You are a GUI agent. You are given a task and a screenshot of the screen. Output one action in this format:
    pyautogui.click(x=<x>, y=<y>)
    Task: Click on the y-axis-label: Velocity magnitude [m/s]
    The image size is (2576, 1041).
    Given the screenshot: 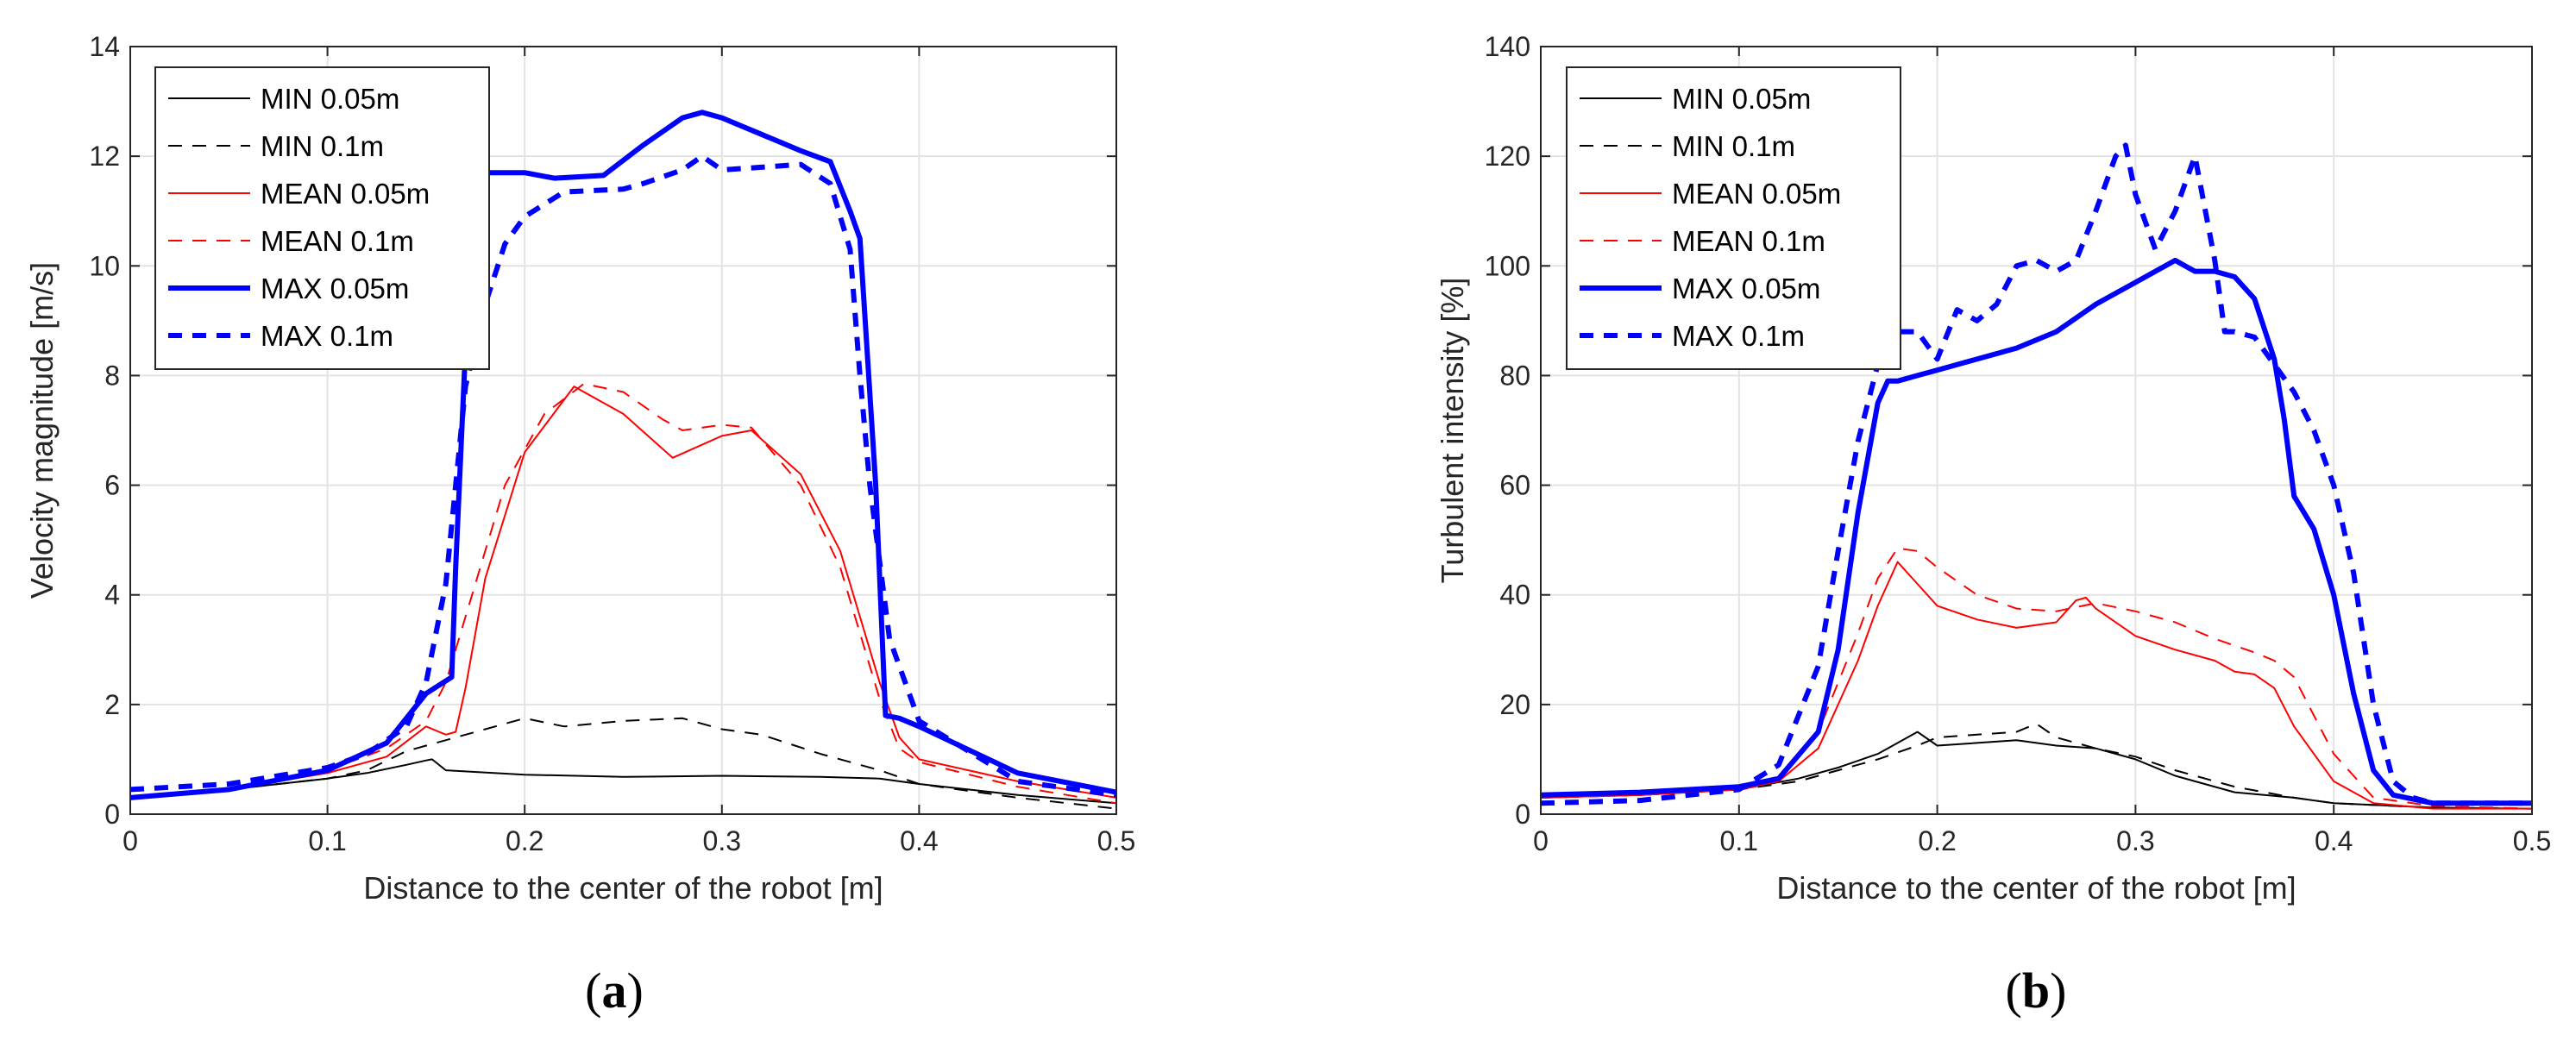 What is the action you would take?
    pyautogui.click(x=42, y=431)
    